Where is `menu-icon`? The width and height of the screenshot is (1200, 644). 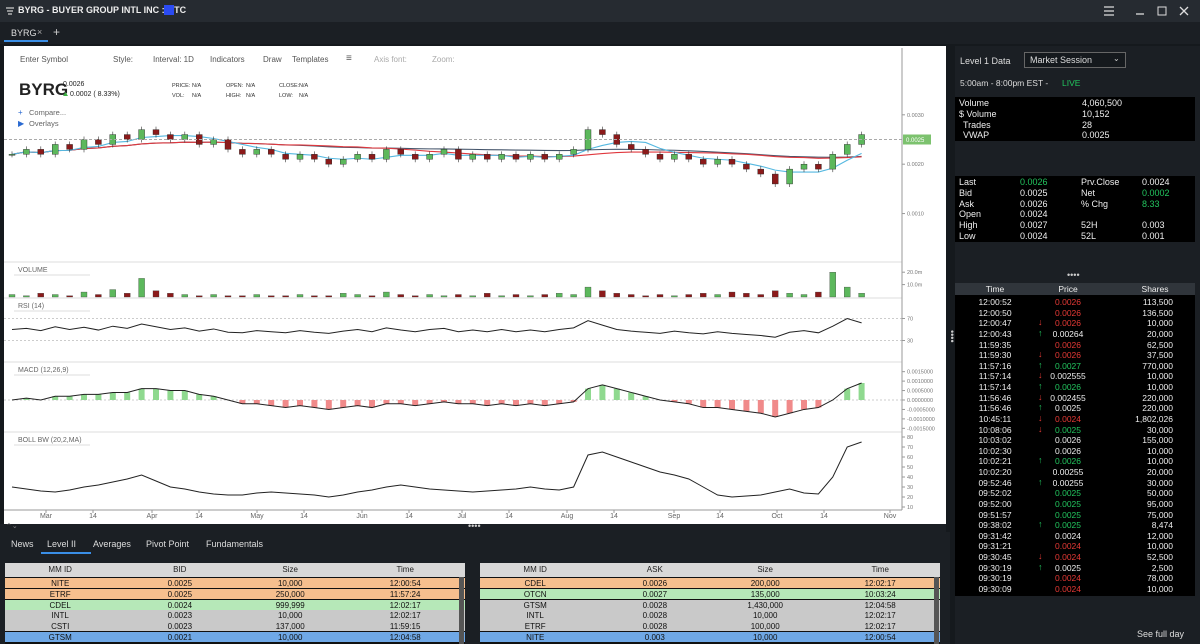 menu-icon is located at coordinates (10, 11).